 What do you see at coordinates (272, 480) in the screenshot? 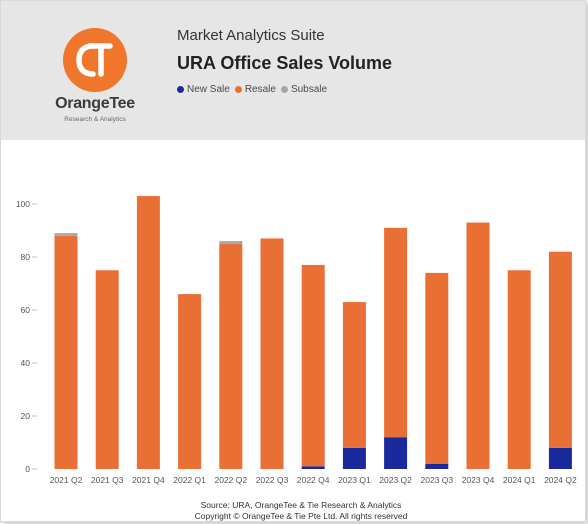
I see `x-tick-label: 2022 Q3` at bounding box center [272, 480].